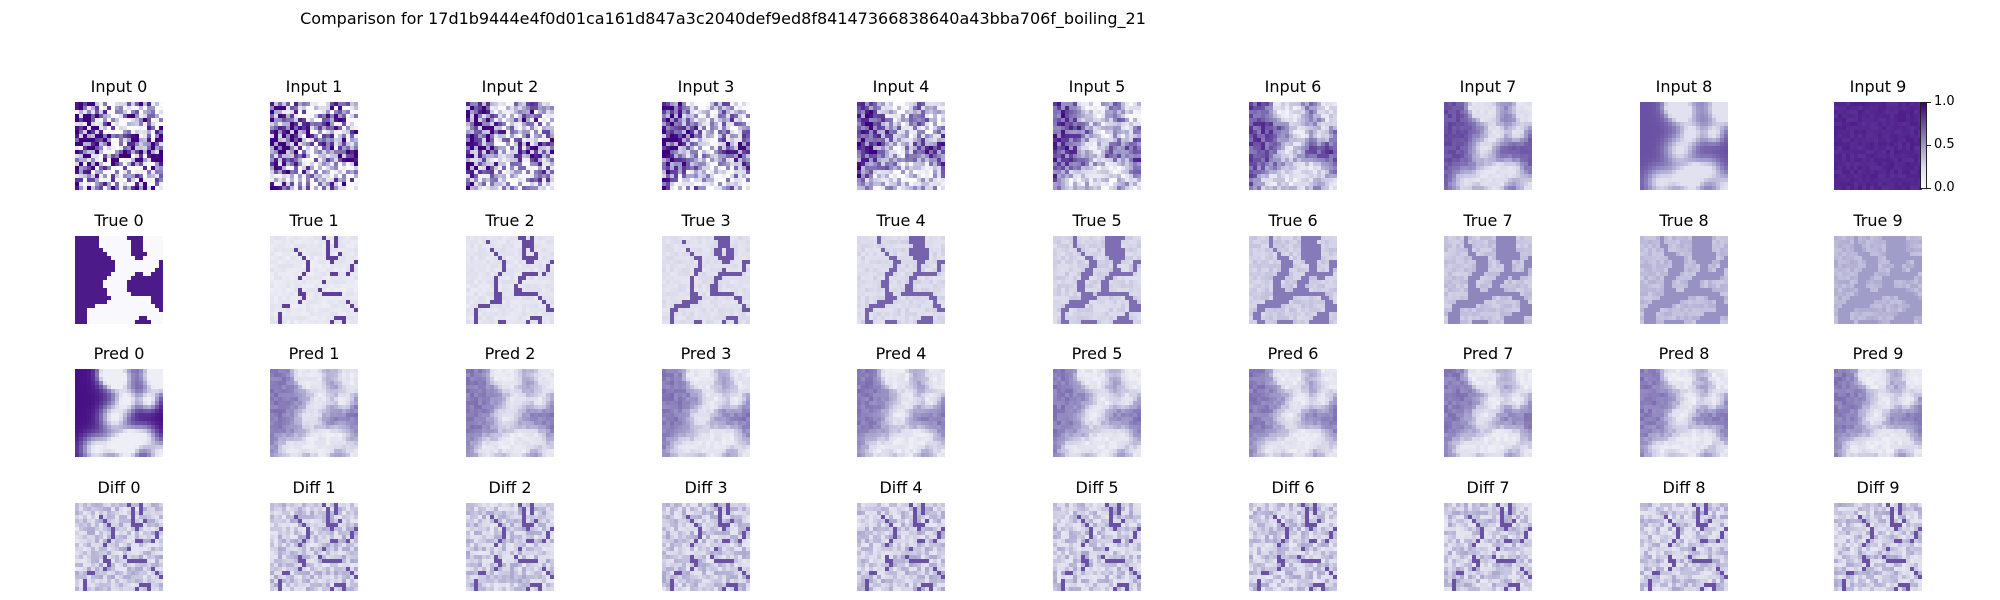 The width and height of the screenshot is (2000, 600). Describe the element at coordinates (901, 220) in the screenshot. I see `panel-title-true-4: True 4` at that location.